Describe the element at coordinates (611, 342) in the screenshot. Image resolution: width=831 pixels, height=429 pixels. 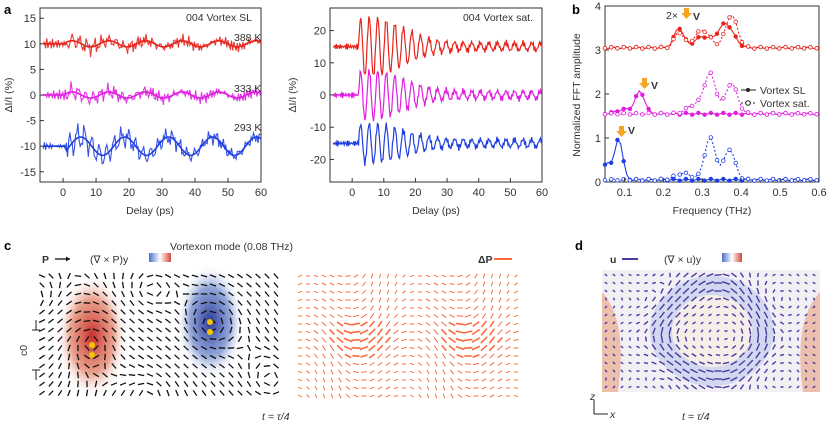
I see `curl-u-left-region` at that location.